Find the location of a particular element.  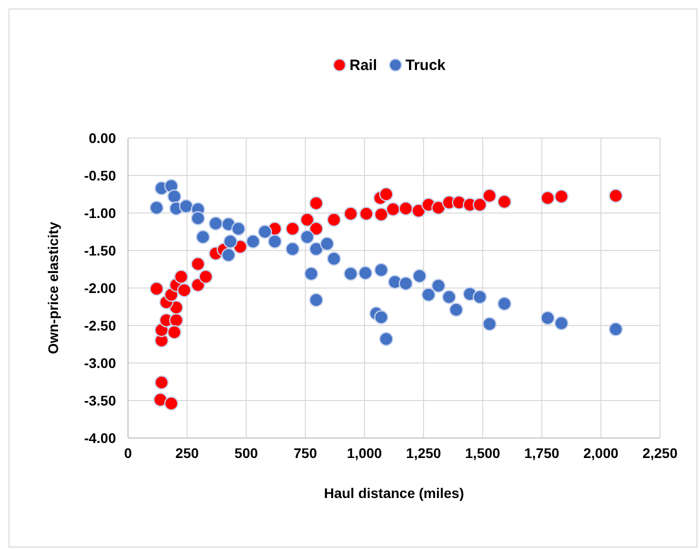

legend-label: Rail is located at coordinates (364, 65).